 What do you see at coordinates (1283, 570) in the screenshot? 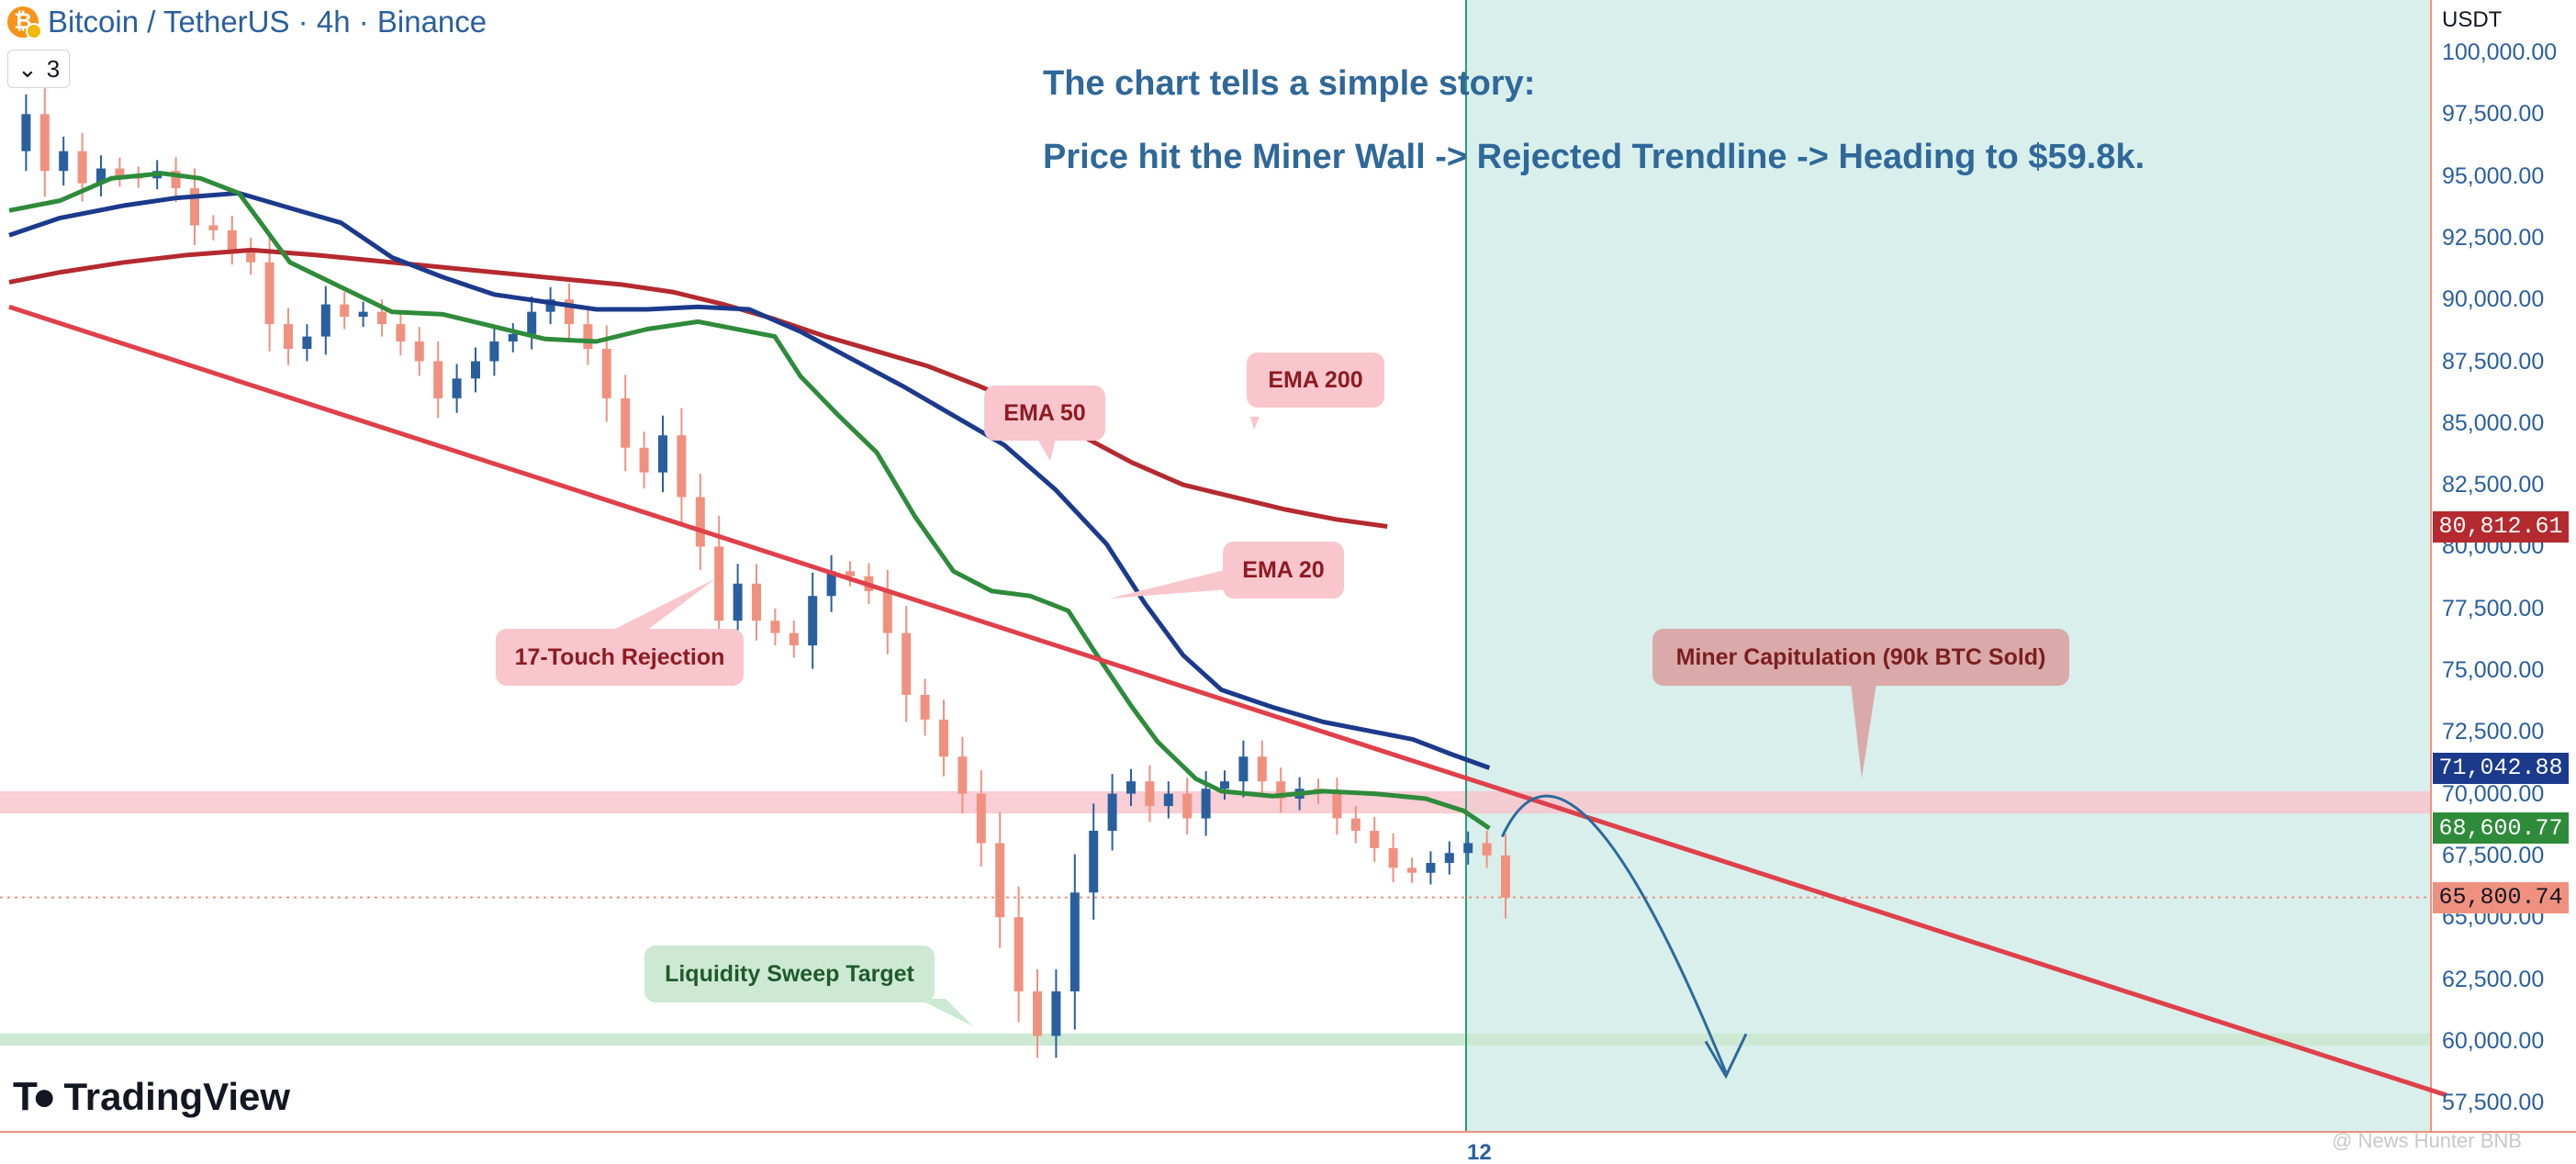
I see `callout-ema20: EMA 20` at bounding box center [1283, 570].